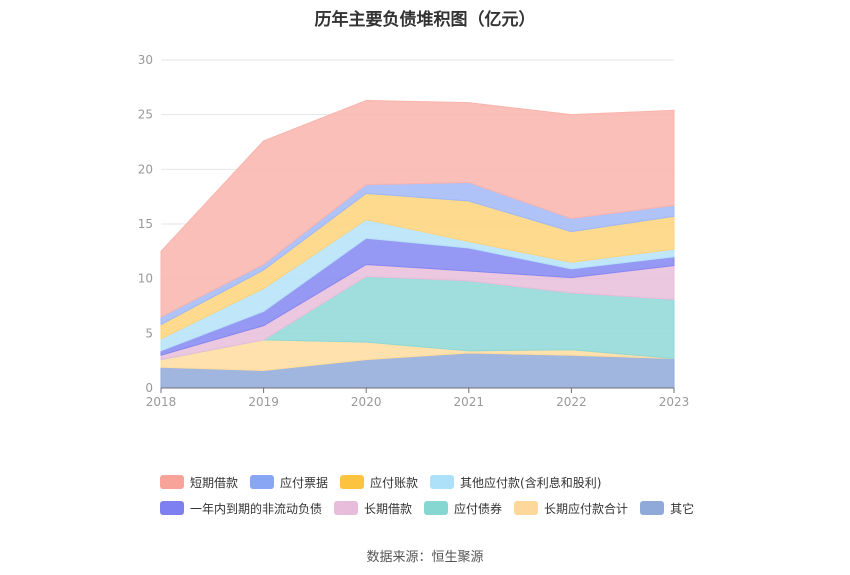  What do you see at coordinates (304, 482) in the screenshot?
I see `legend-label: 应付票据` at bounding box center [304, 482].